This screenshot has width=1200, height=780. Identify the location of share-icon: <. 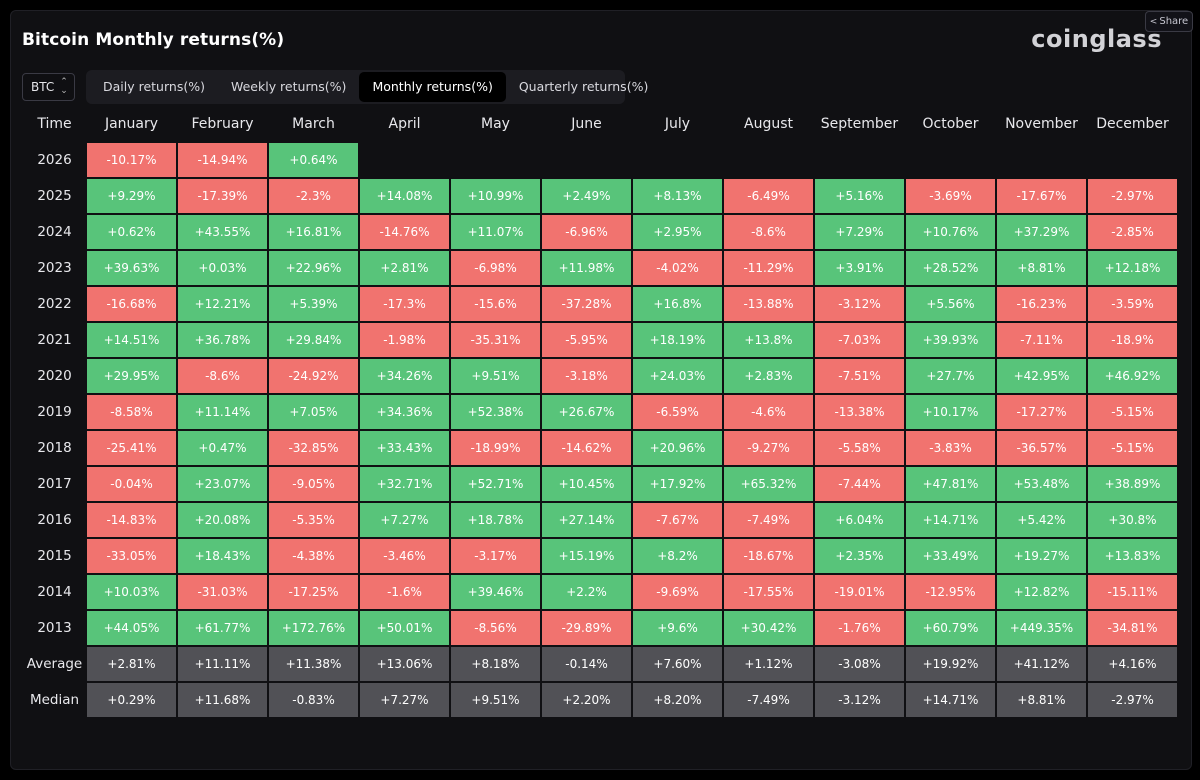
(1153, 21).